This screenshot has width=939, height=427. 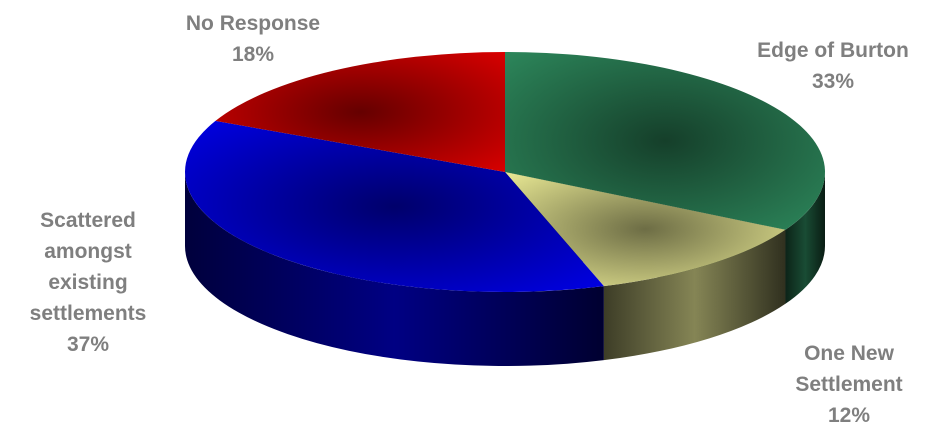 I want to click on slice-label-0: Edge of Burton 33%, so click(x=833, y=66).